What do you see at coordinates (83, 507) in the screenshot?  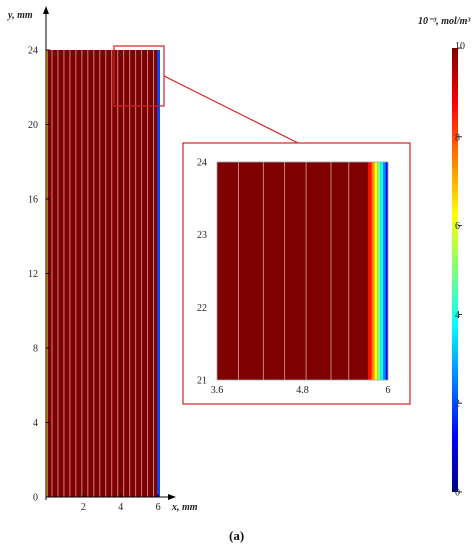 I see `main-x-tick-label: 2` at bounding box center [83, 507].